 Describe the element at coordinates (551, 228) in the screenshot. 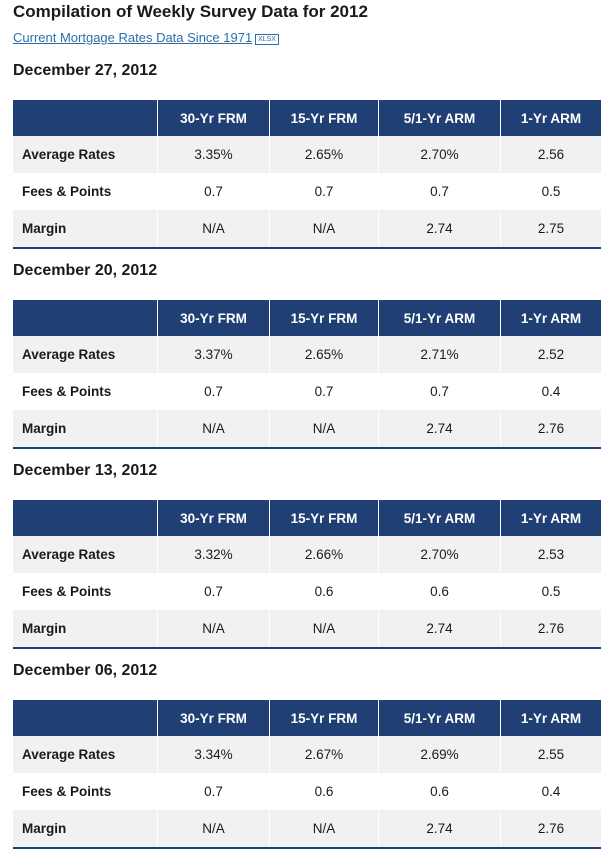

I see `table-cell: 2.75` at that location.